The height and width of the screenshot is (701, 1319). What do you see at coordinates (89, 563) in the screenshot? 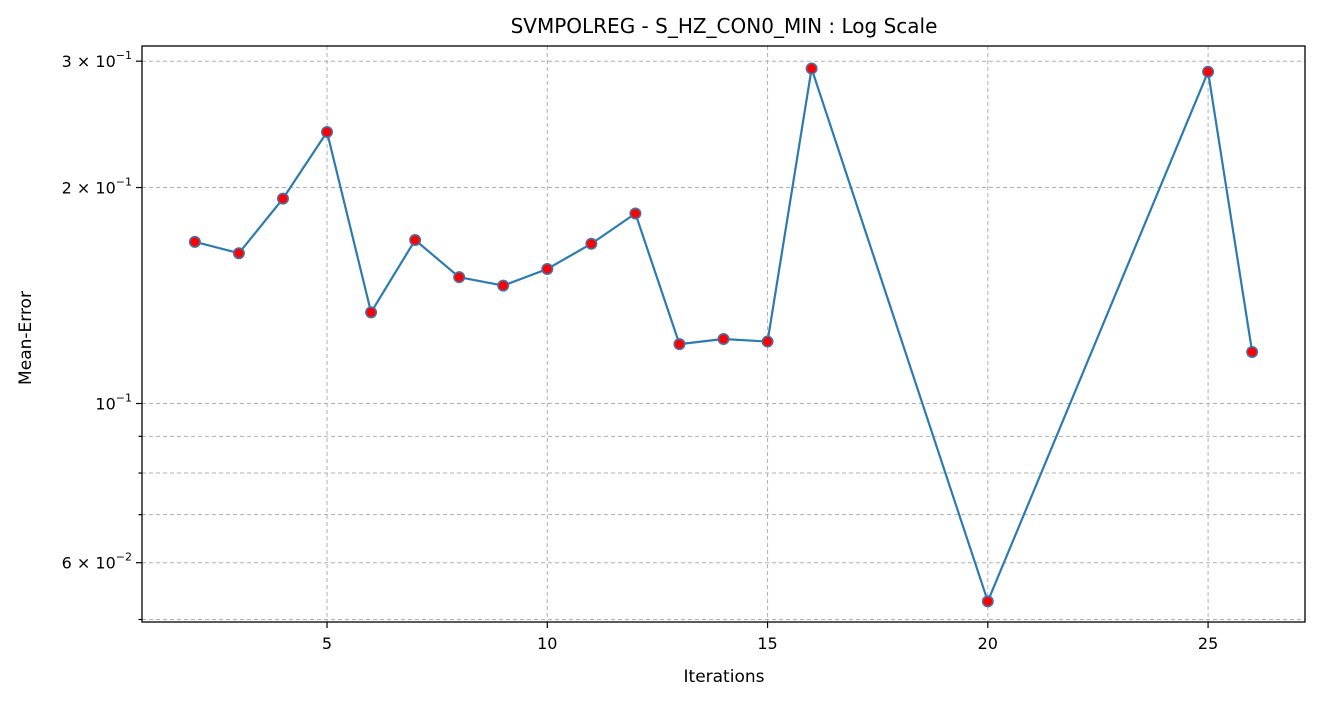
I see `y-tick-base: 6 × 10` at bounding box center [89, 563].